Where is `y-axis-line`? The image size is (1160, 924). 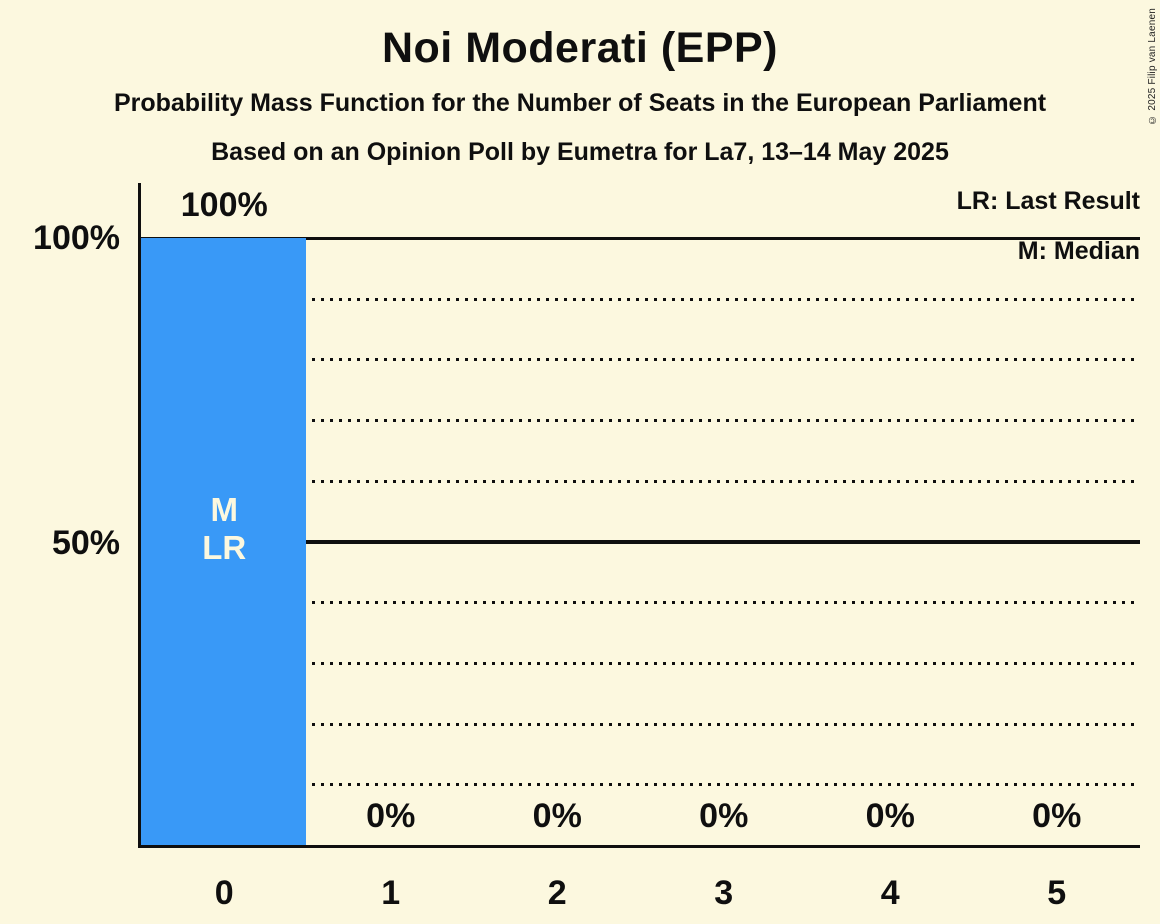
y-axis-line is located at coordinates (139, 515).